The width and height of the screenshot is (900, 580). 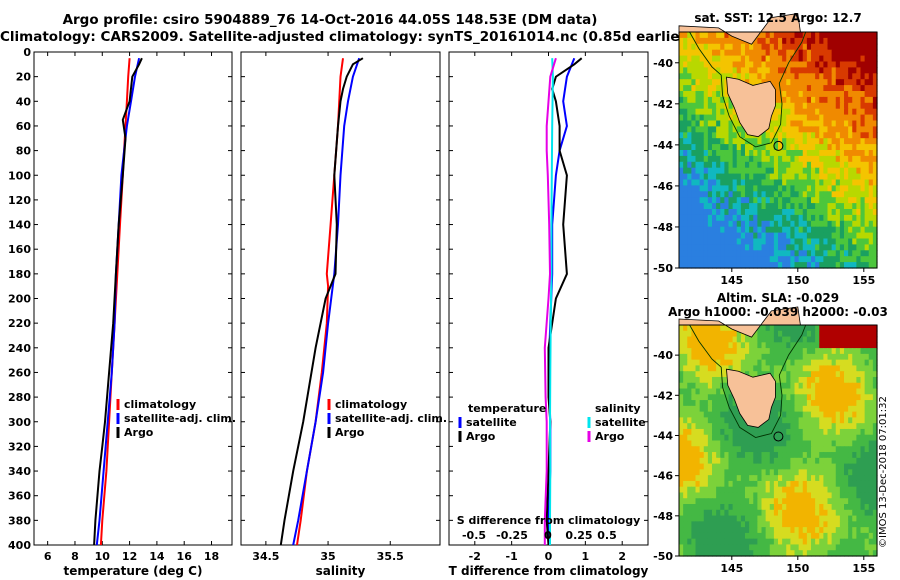 I want to click on temperature-series-satellite-adj-clim-, so click(x=118, y=301).